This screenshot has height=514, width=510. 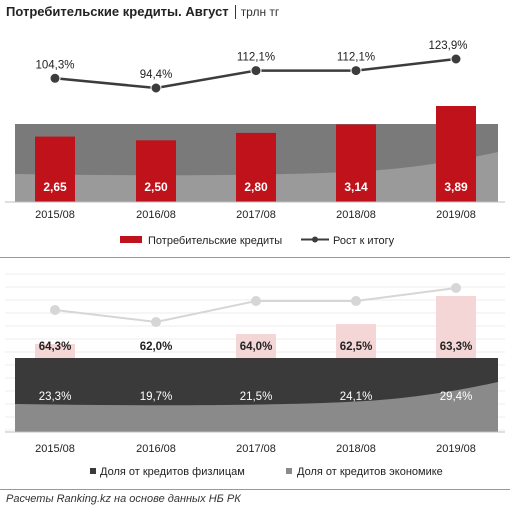 I want to click on growth-value-label: 94,4%, so click(x=156, y=75).